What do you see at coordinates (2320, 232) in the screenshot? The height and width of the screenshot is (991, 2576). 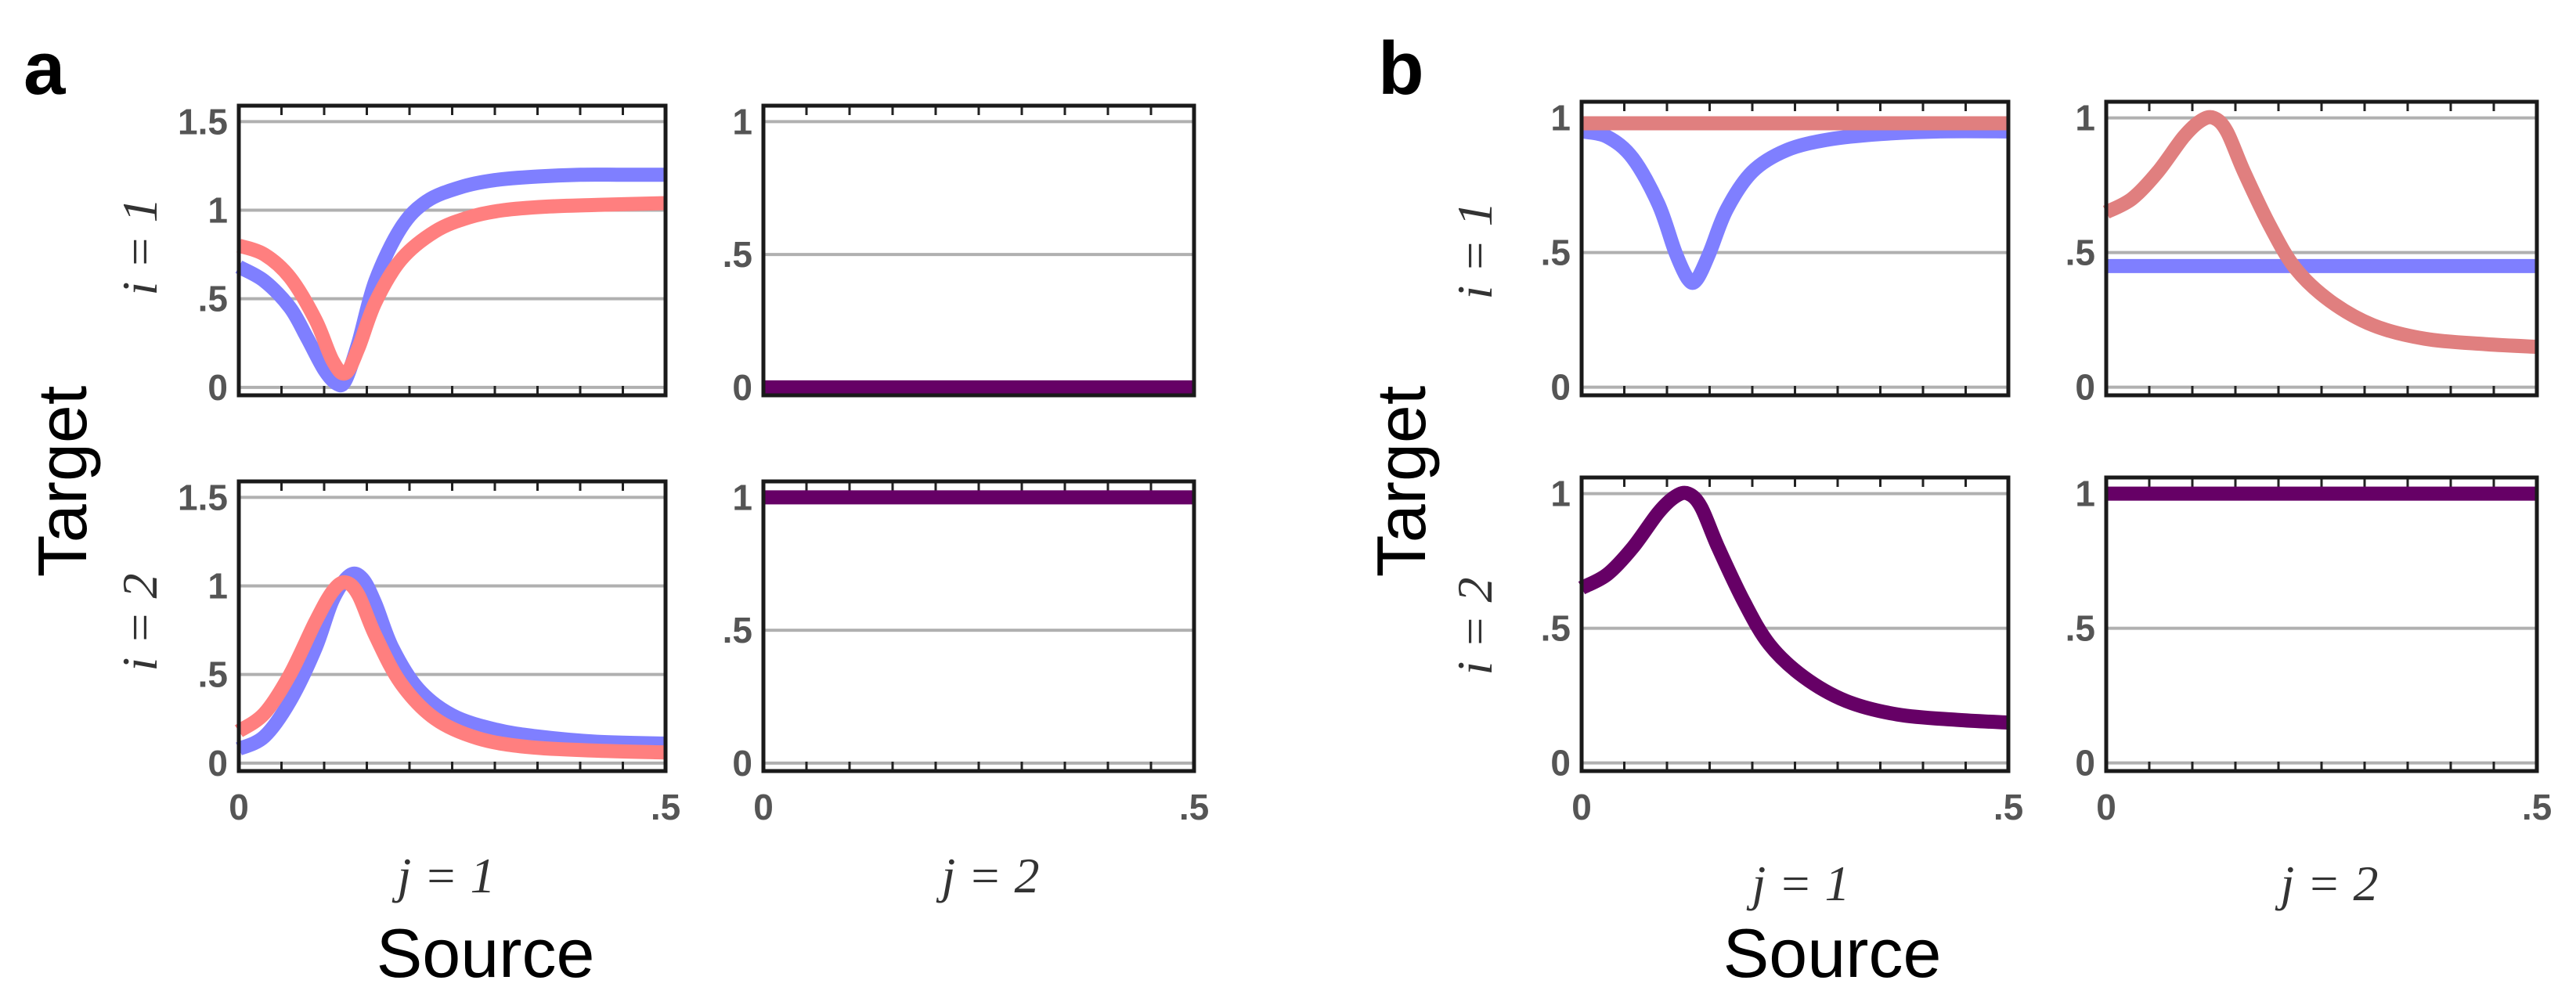 I see `subplot-b-1-2-series-salmon` at bounding box center [2320, 232].